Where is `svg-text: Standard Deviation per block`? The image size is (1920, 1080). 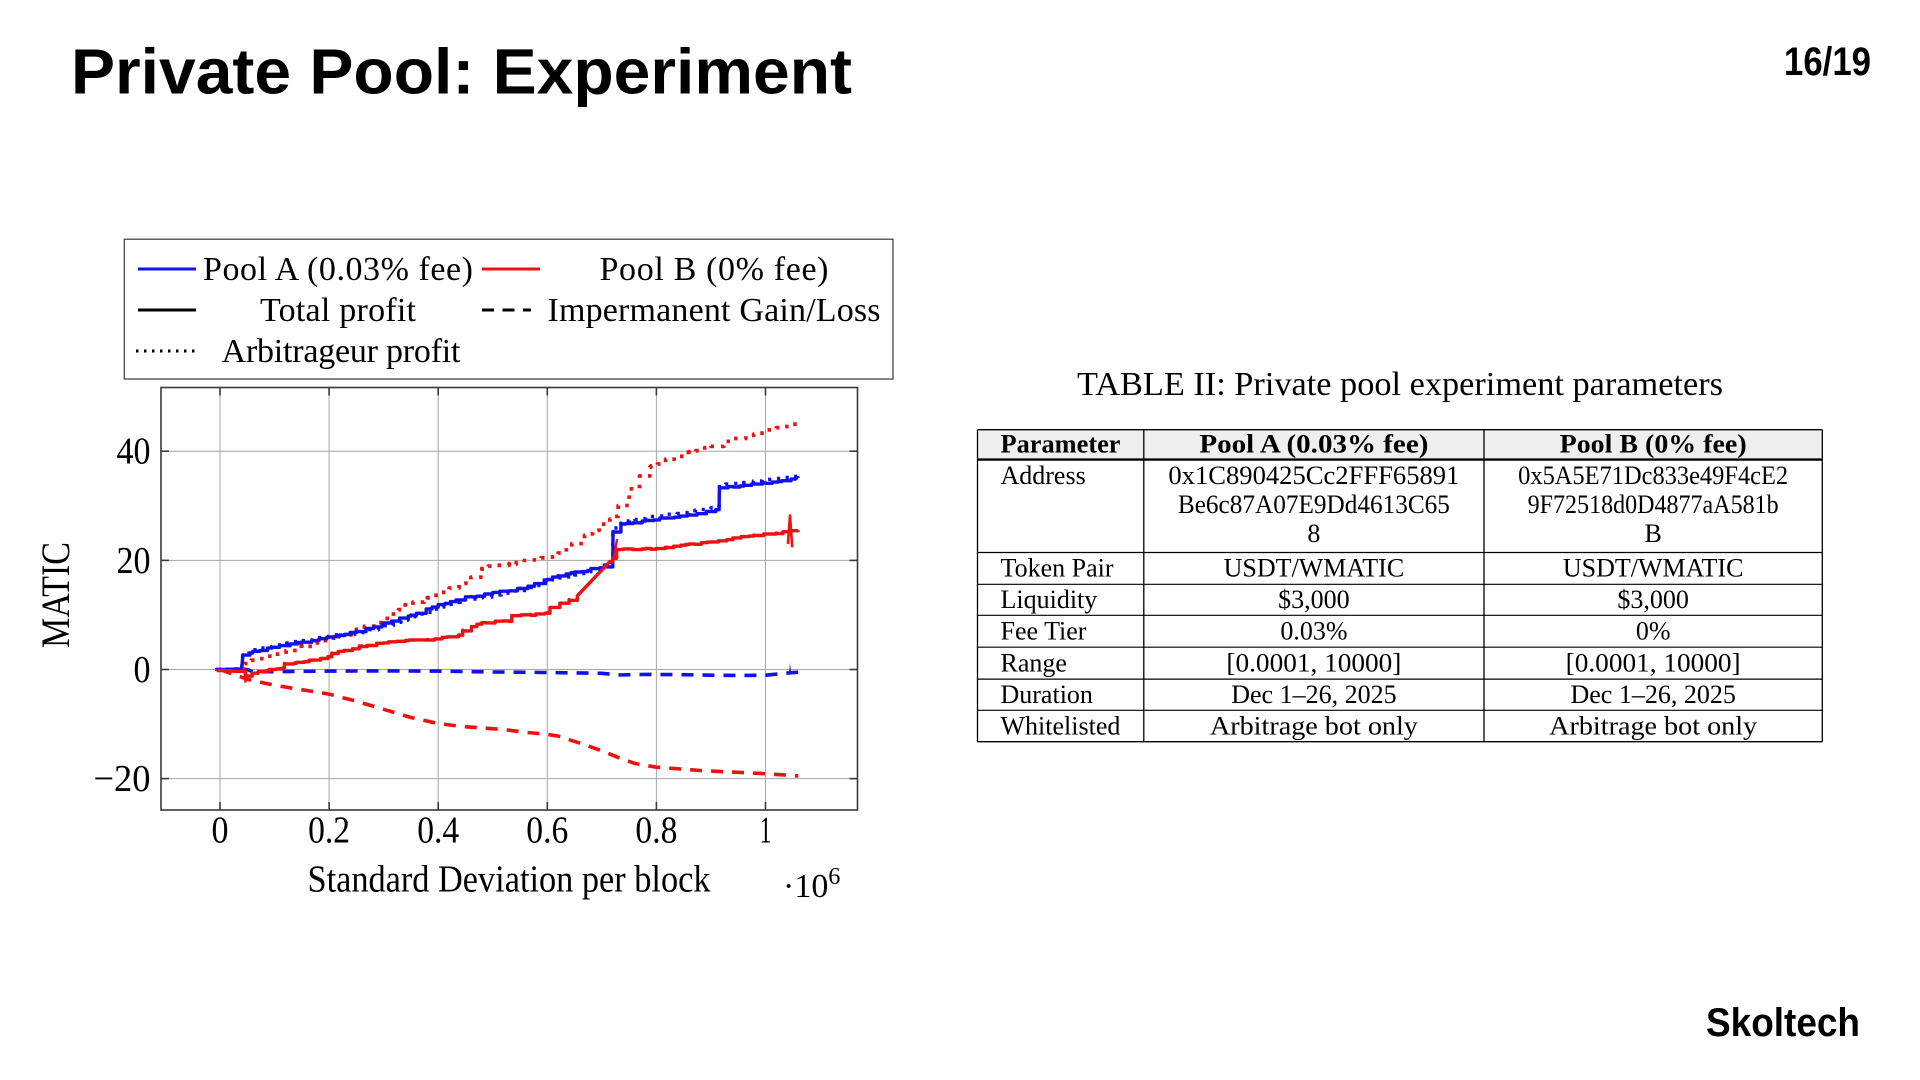 svg-text: Standard Deviation per block is located at coordinates (509, 880).